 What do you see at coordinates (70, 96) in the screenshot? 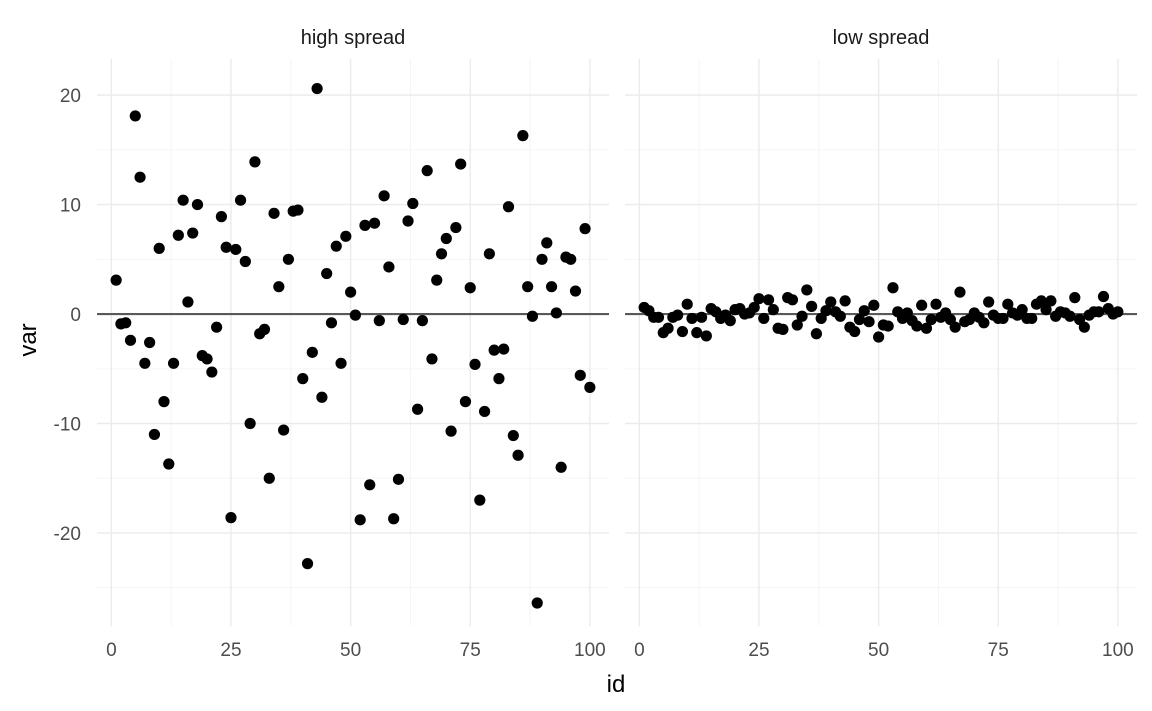
I see `y-tick-label: 20` at bounding box center [70, 96].